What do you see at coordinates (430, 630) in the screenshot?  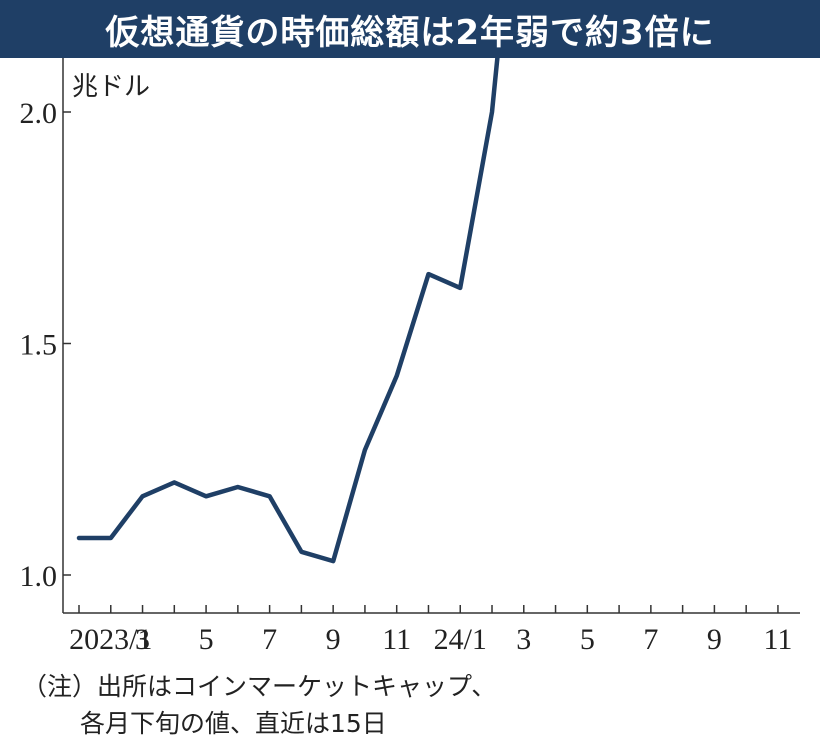 I see `x-axis-ticks: 2023/13 5 7 9 11 24/1 3 5 7 9 11` at bounding box center [430, 630].